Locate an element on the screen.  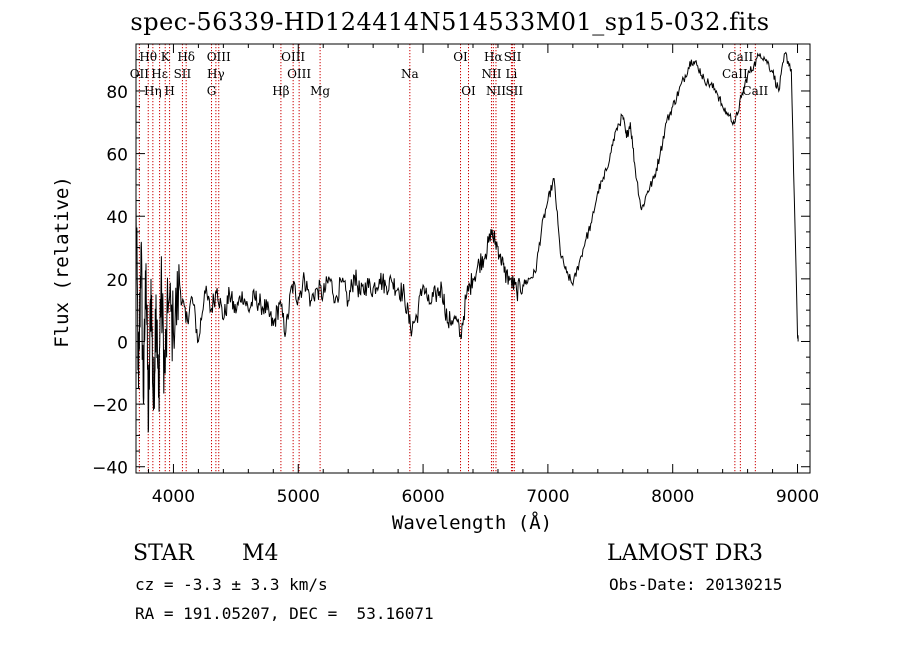
y-tick-label: 20 is located at coordinates (117, 281).